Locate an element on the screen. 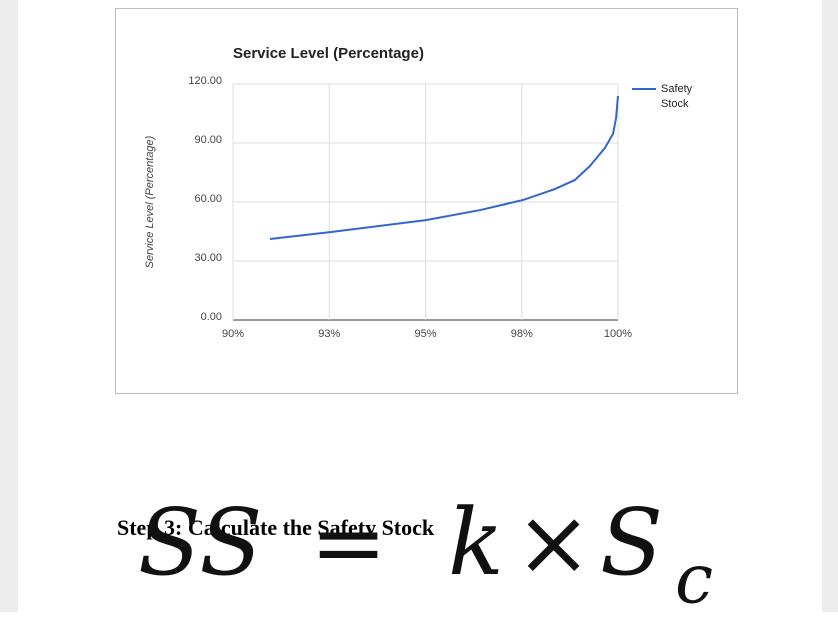 The image size is (838, 617). y-tick-label: 90.00 is located at coordinates (208, 140).